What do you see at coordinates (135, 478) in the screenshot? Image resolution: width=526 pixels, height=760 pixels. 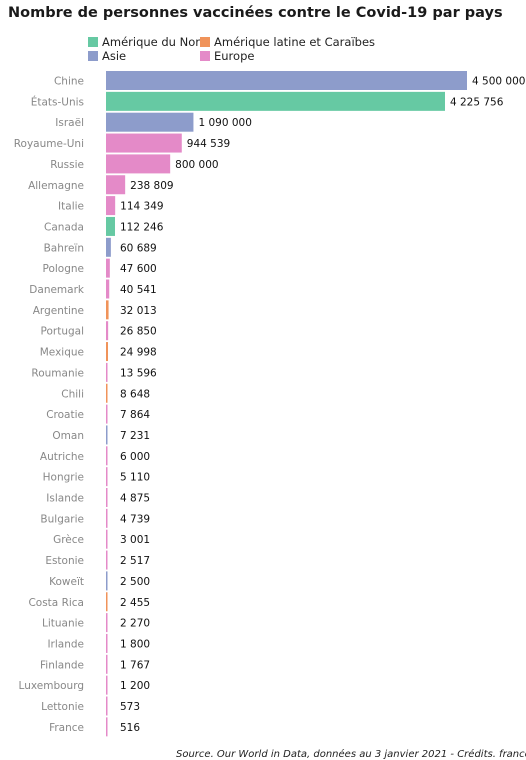 I see `value-label-hongrie: 5 110` at bounding box center [135, 478].